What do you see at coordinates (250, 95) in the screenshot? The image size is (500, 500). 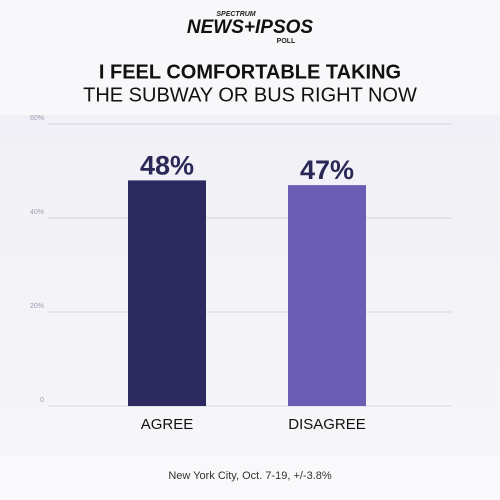 I see `chart-subtitle: THE SUBWAY OR BUS RIGHT NOW` at bounding box center [250, 95].